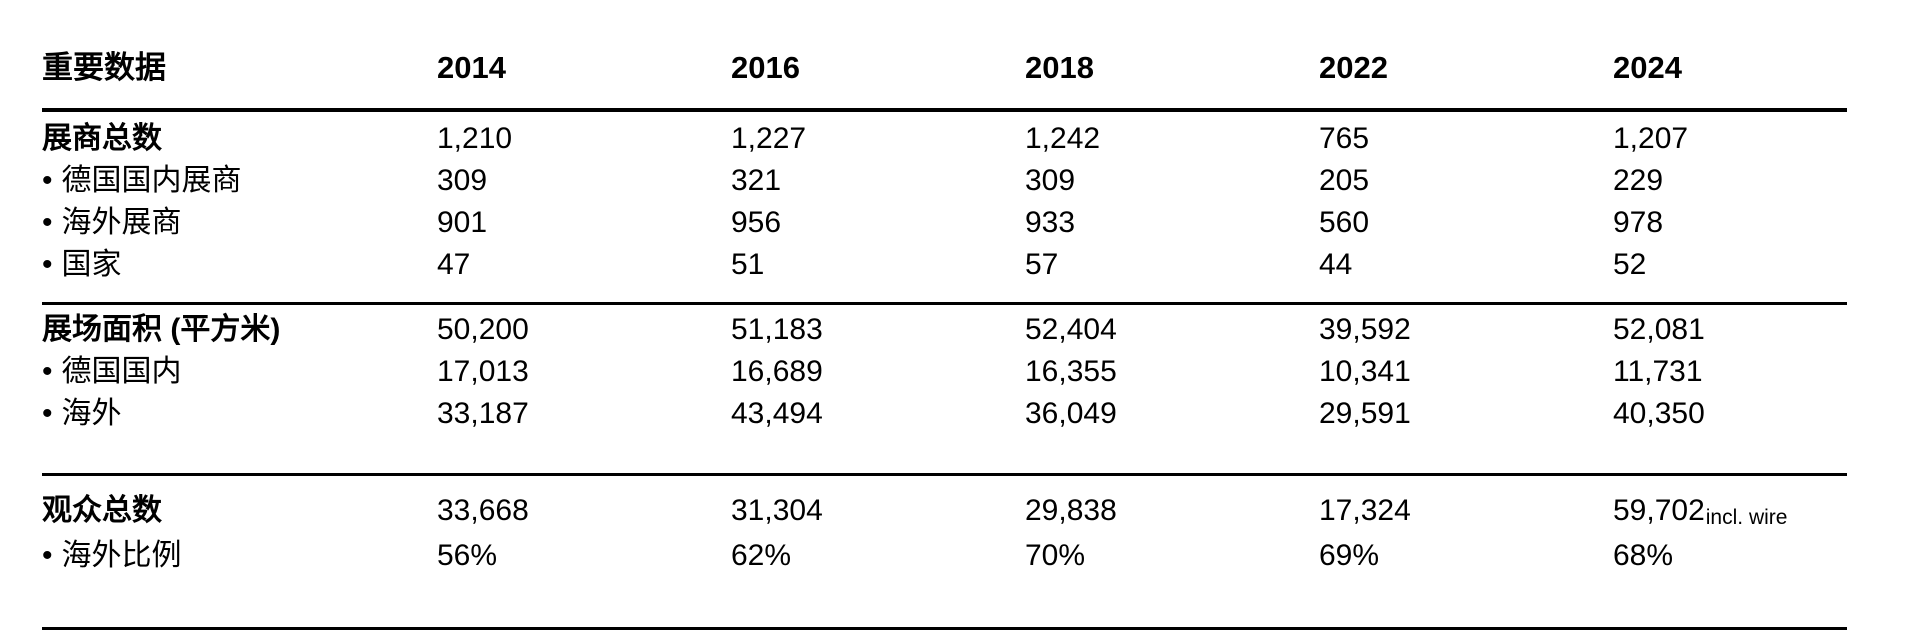 This screenshot has height=642, width=1920. What do you see at coordinates (102, 510) in the screenshot?
I see `row-label: 观众总数` at bounding box center [102, 510].